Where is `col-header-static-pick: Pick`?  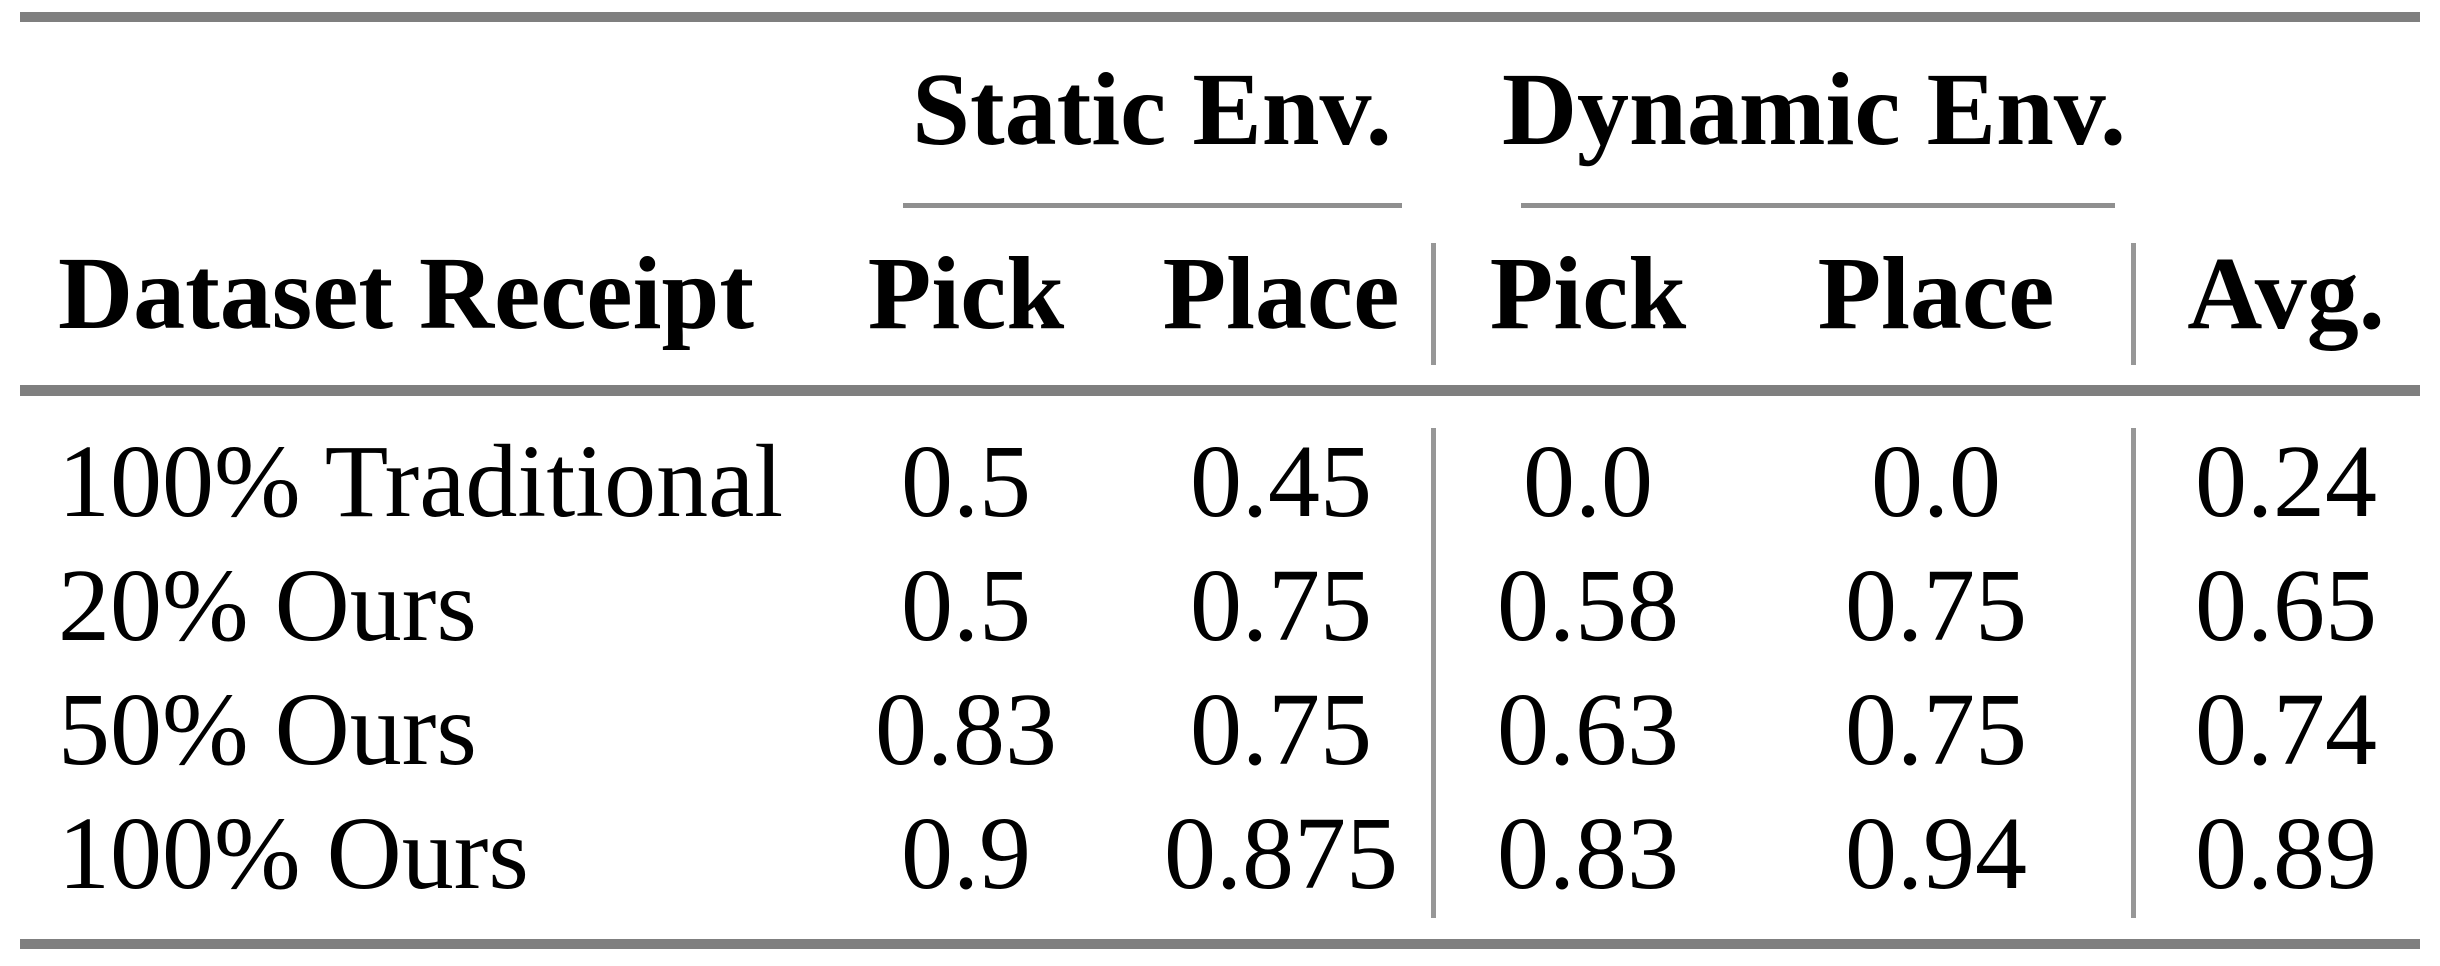 col-header-static-pick: Pick is located at coordinates (966, 293).